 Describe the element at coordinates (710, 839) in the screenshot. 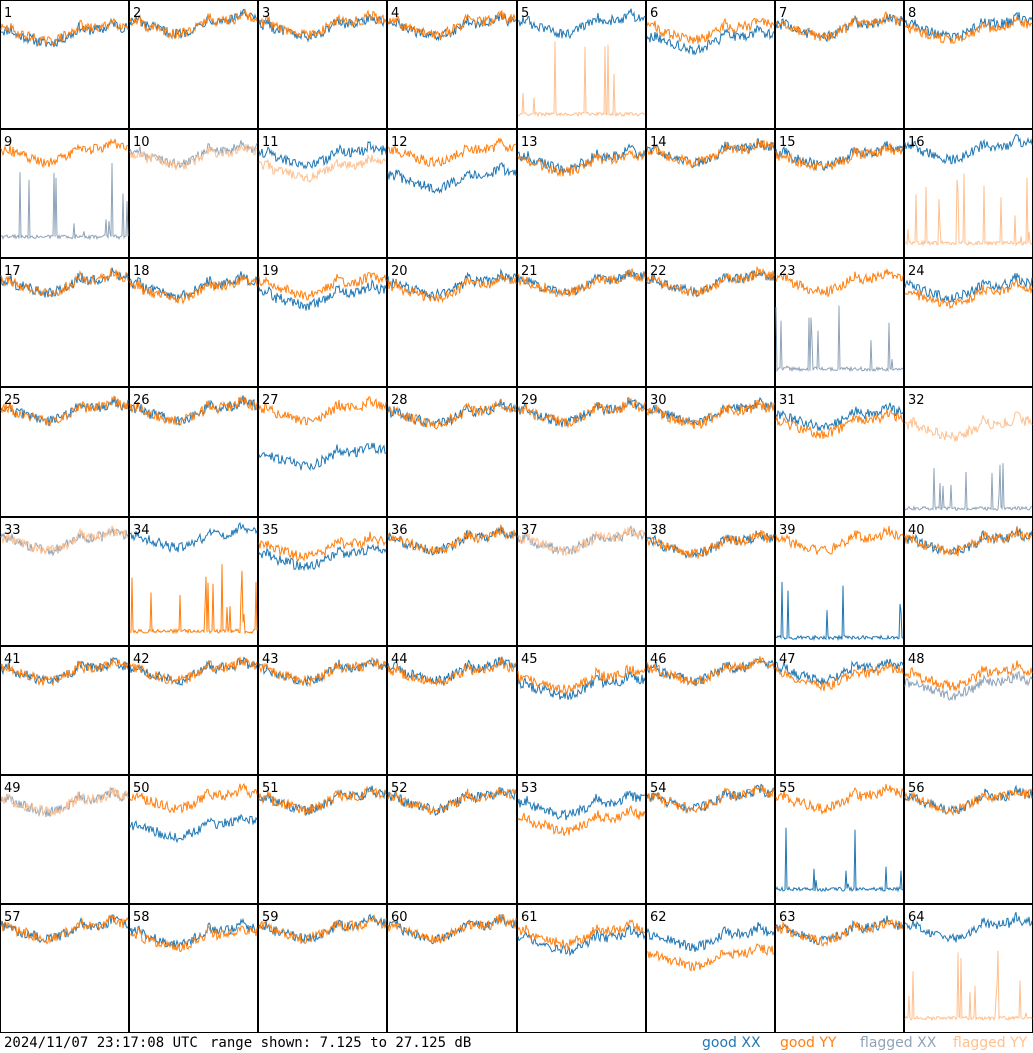

I see `panel-54: 54` at that location.